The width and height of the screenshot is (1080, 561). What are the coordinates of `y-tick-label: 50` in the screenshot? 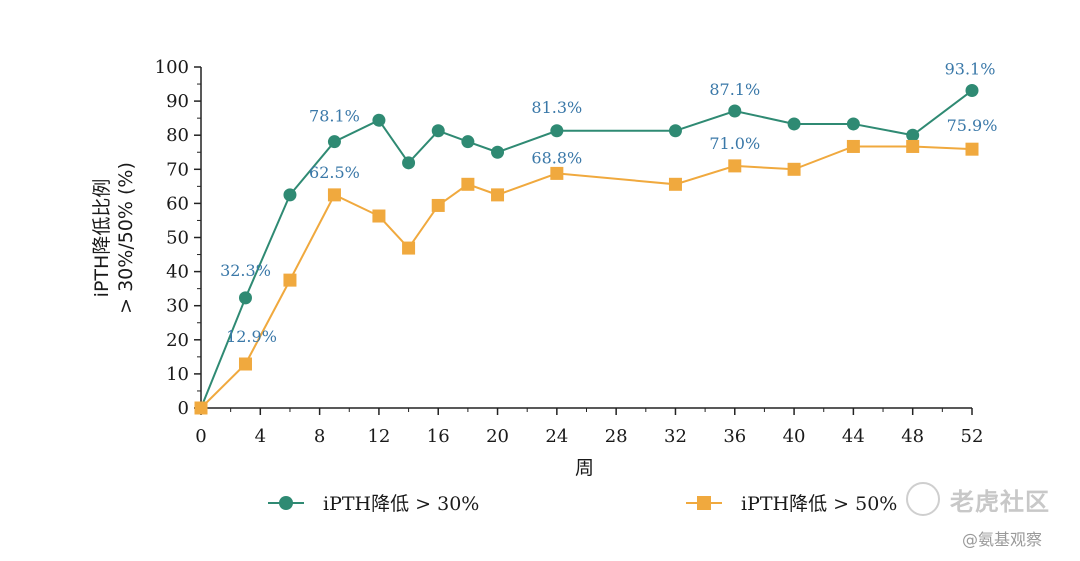 It's located at (177, 238).